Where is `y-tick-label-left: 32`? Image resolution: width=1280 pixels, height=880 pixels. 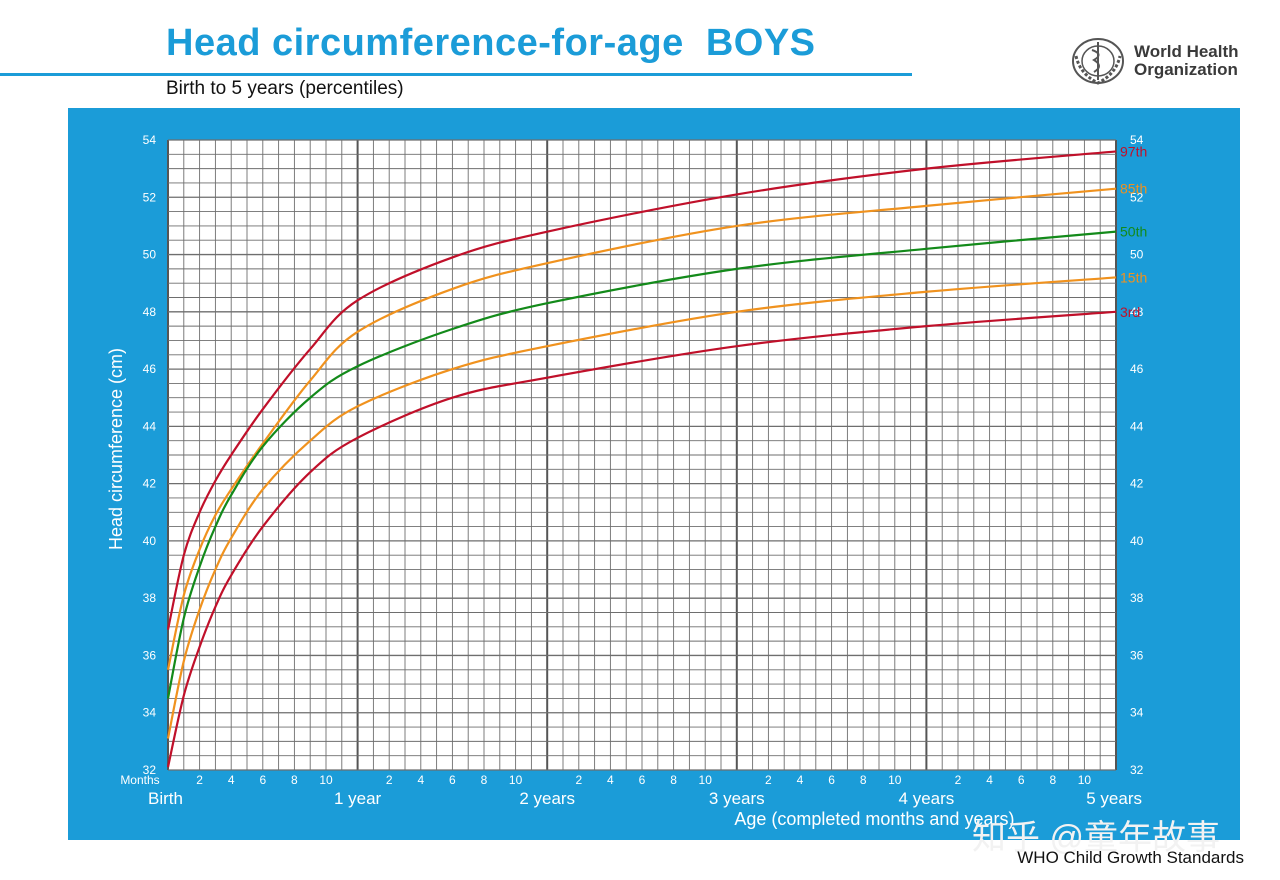
y-tick-label-left: 32 is located at coordinates (150, 770).